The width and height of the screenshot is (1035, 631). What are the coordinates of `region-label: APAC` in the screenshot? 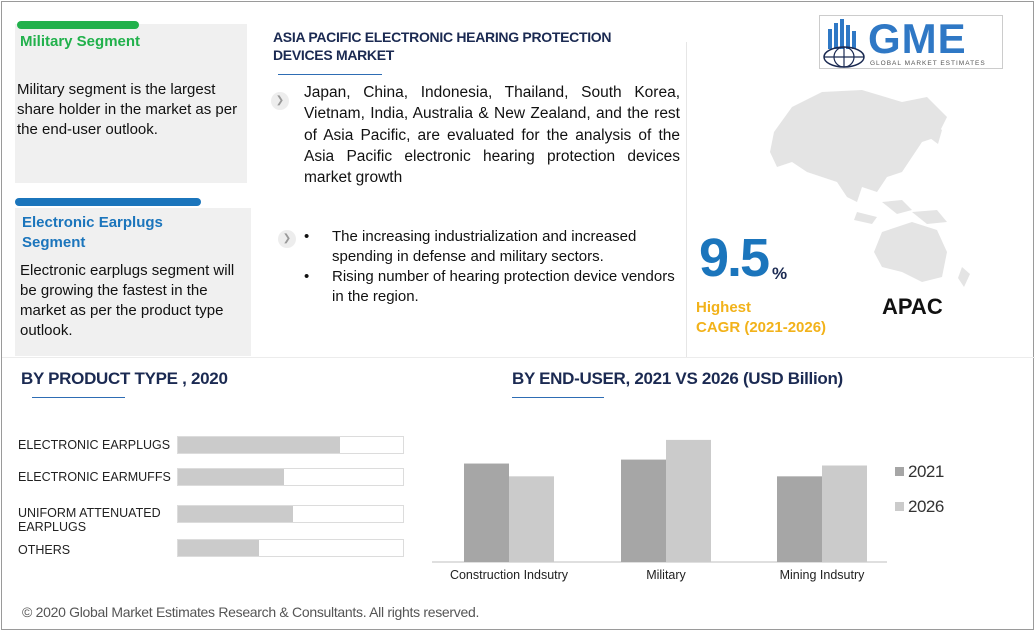 It's located at (912, 306).